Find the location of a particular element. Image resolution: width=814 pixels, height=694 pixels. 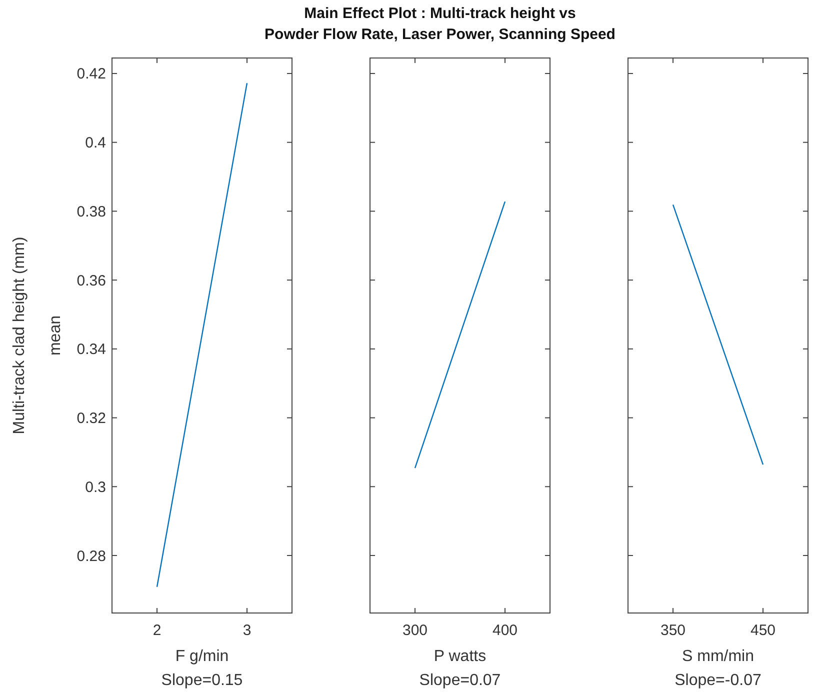

y-tick-label: 0.4 is located at coordinates (95, 143).